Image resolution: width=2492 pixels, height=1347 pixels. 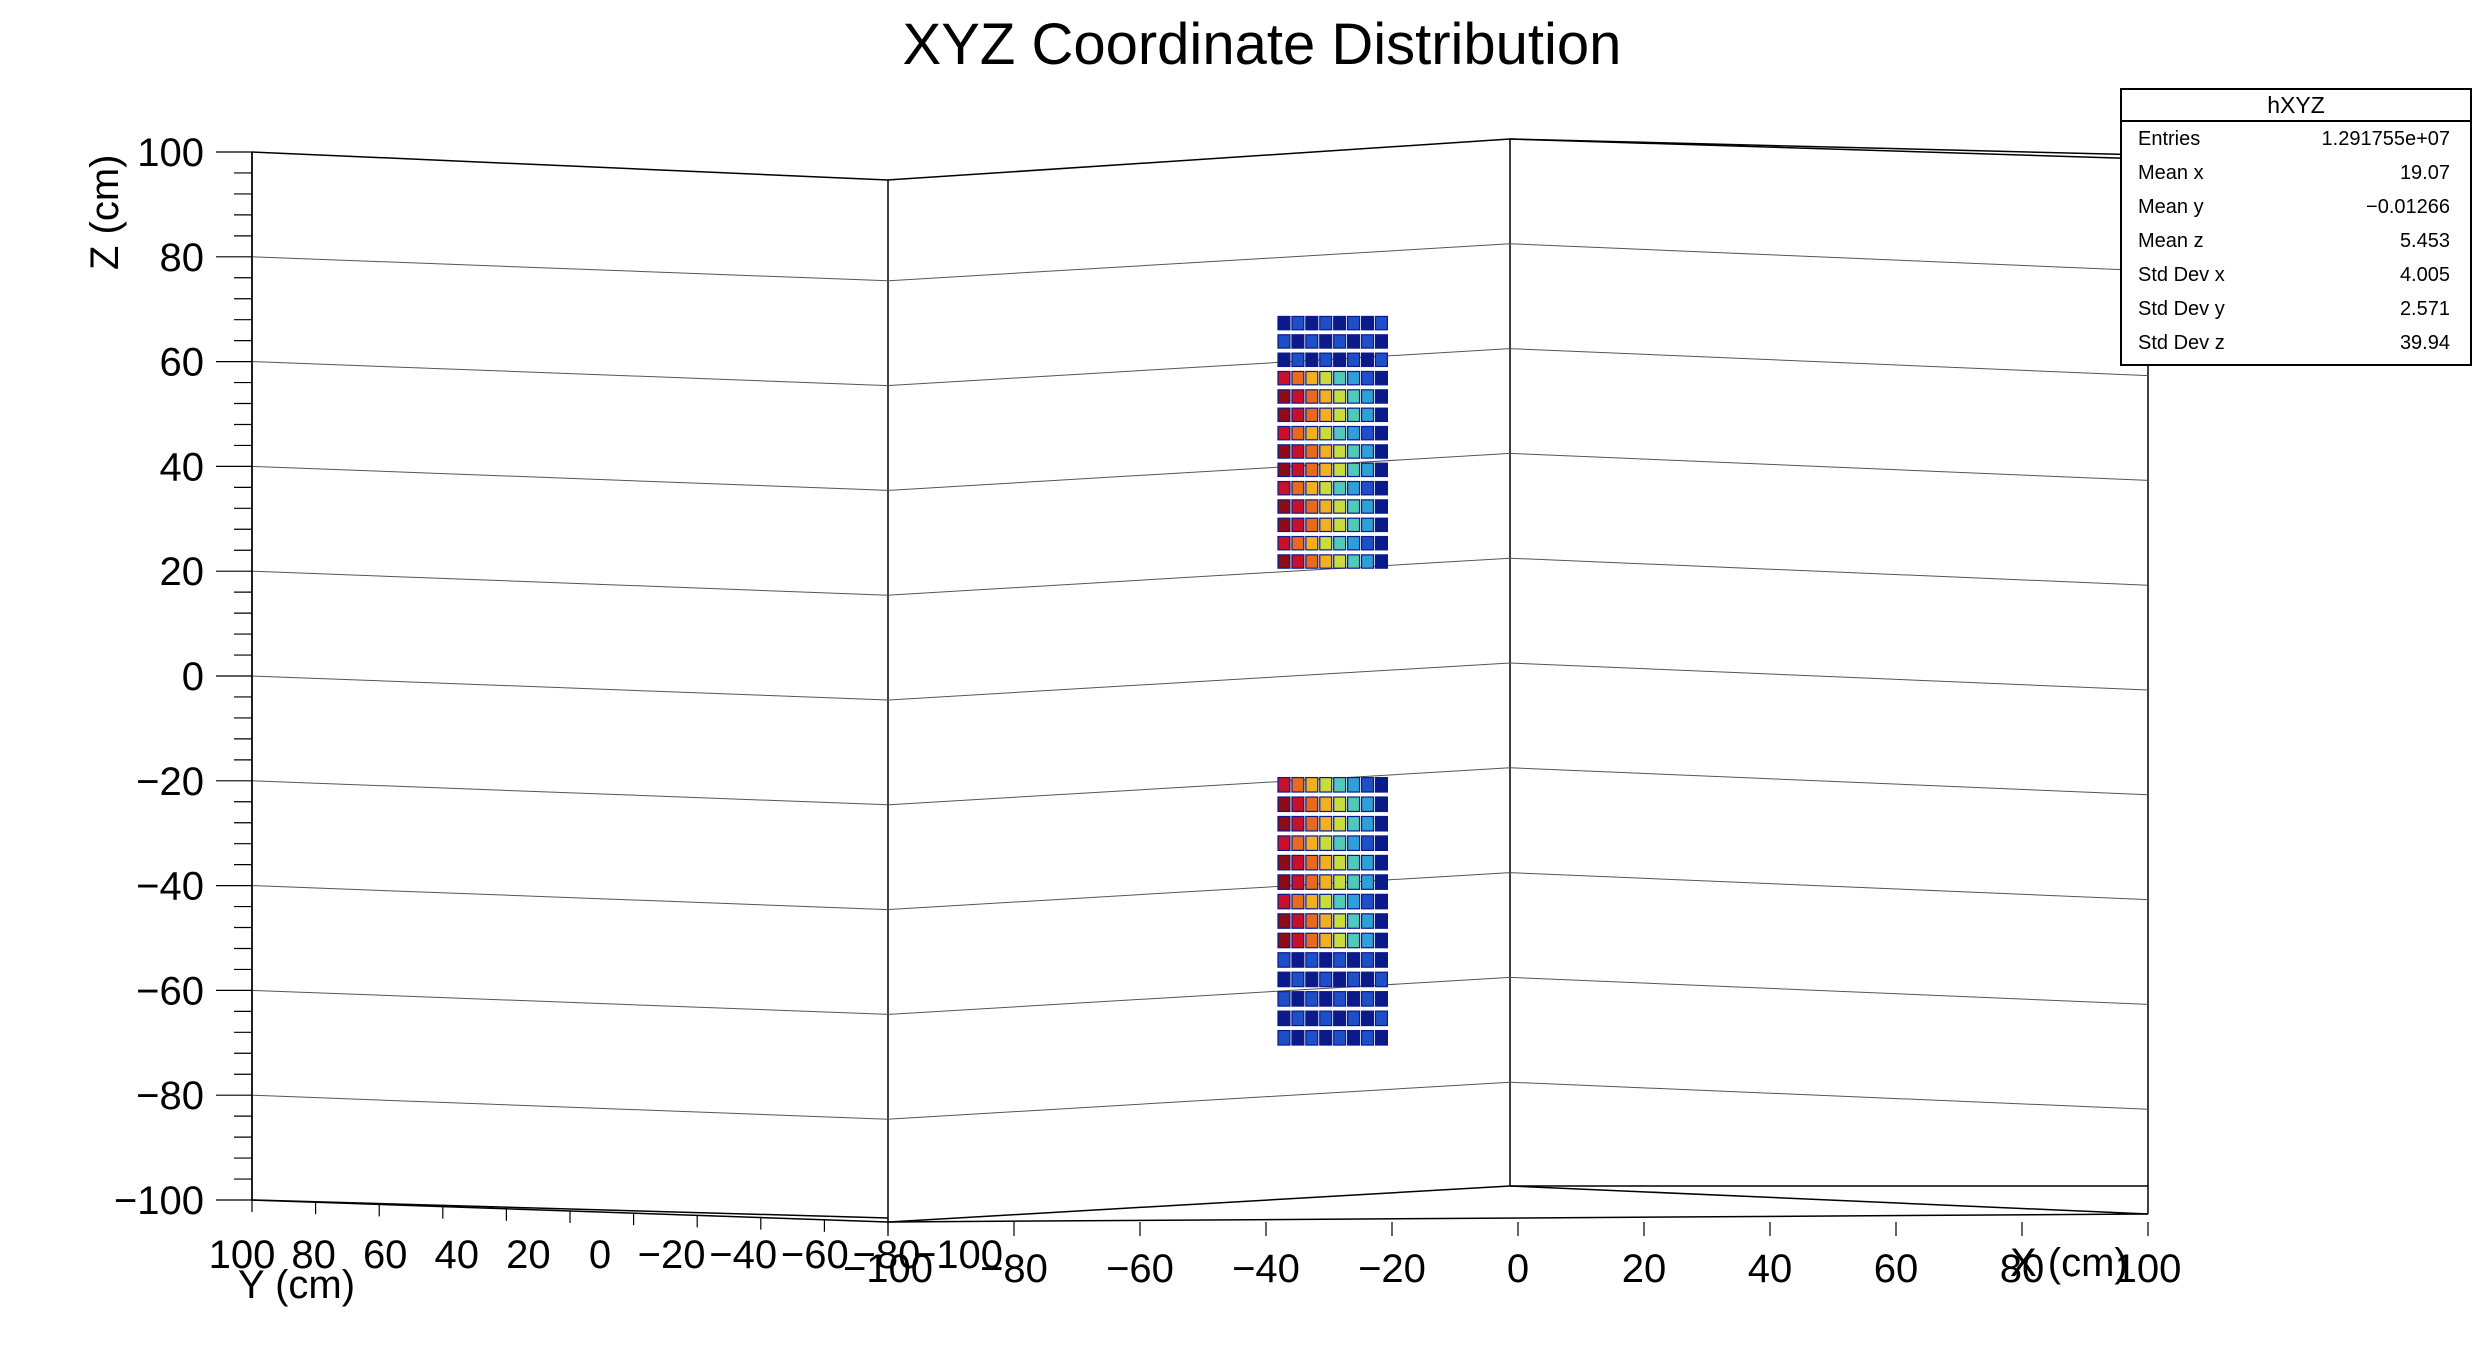 I want to click on x-tick-label: 40, so click(x=1770, y=1269).